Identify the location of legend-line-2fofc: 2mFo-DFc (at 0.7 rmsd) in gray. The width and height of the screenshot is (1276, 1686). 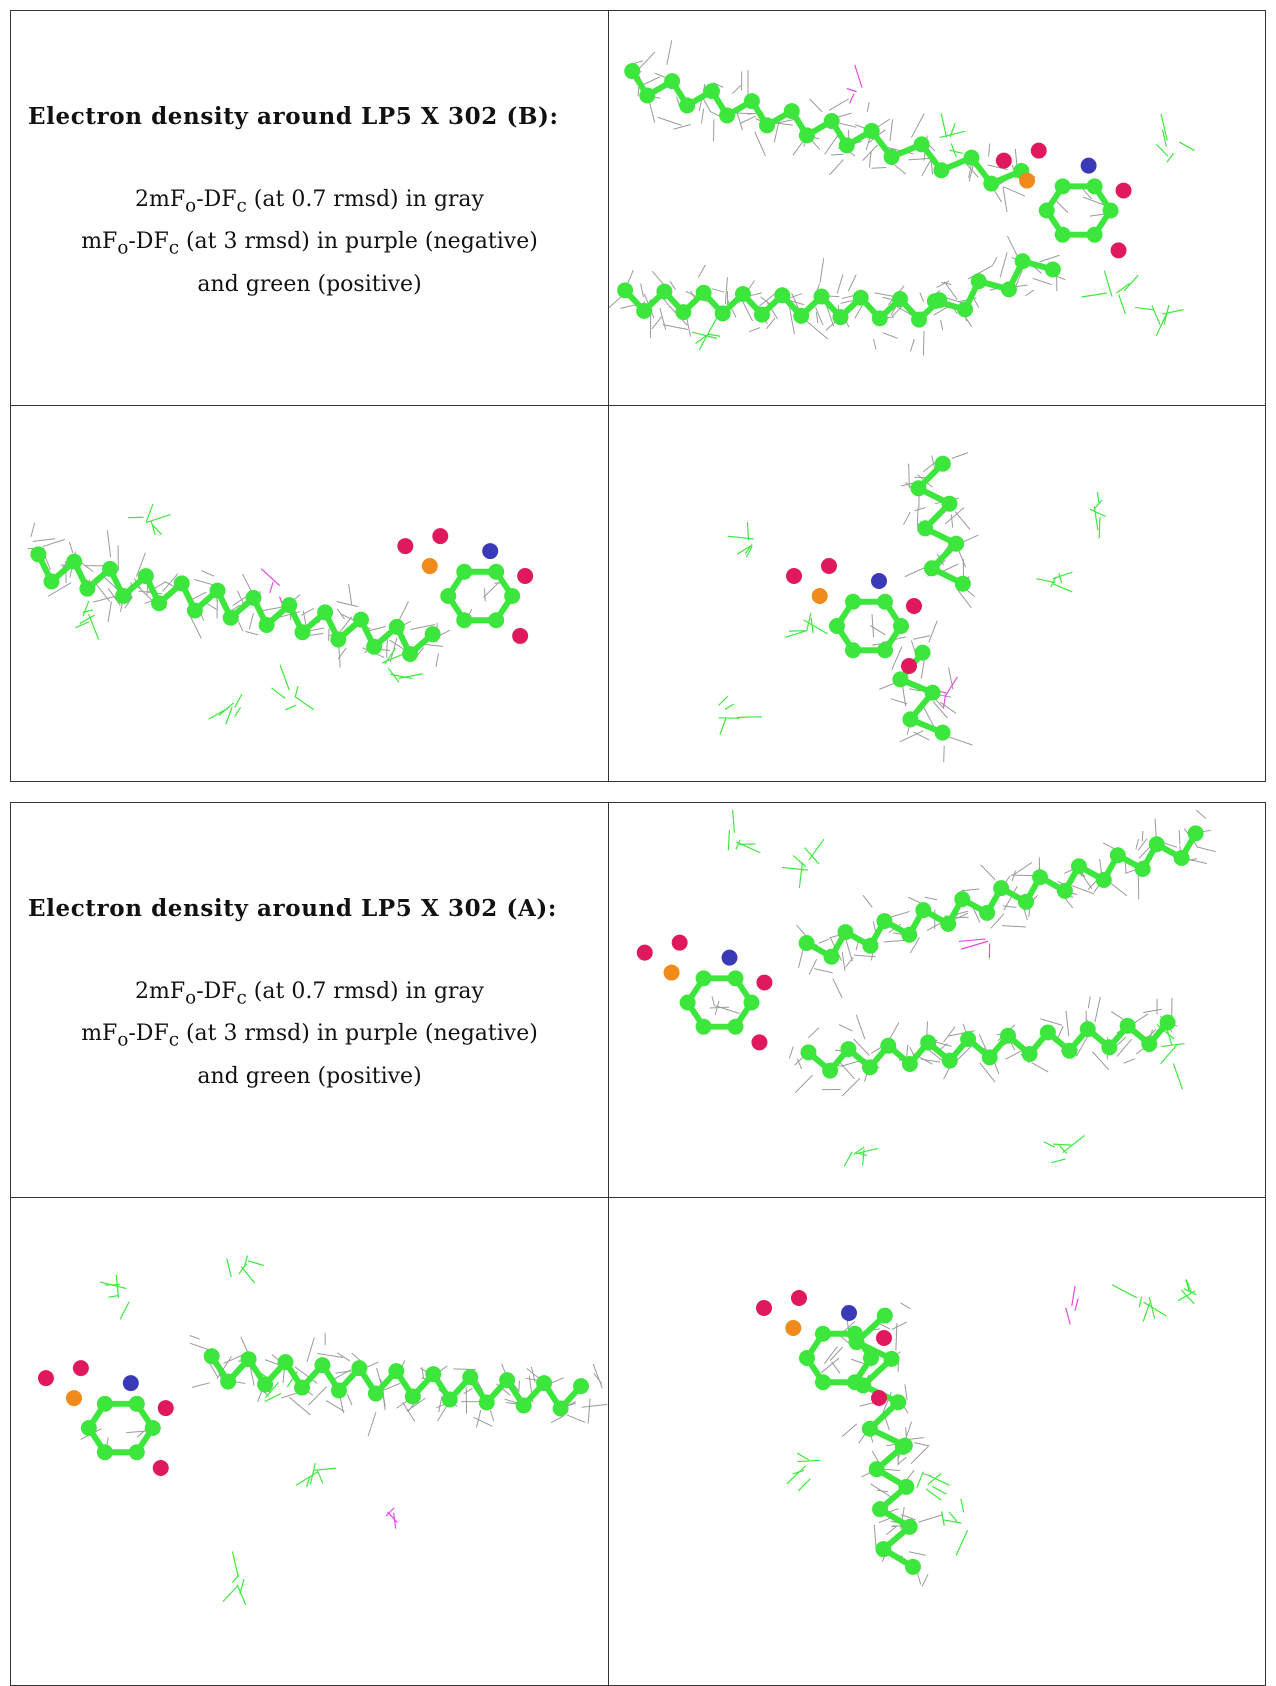
(309, 994).